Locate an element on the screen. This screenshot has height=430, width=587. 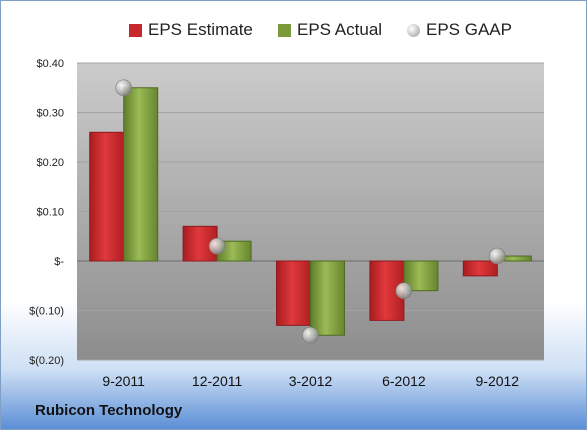
y-tick-label: $- is located at coordinates (59, 262).